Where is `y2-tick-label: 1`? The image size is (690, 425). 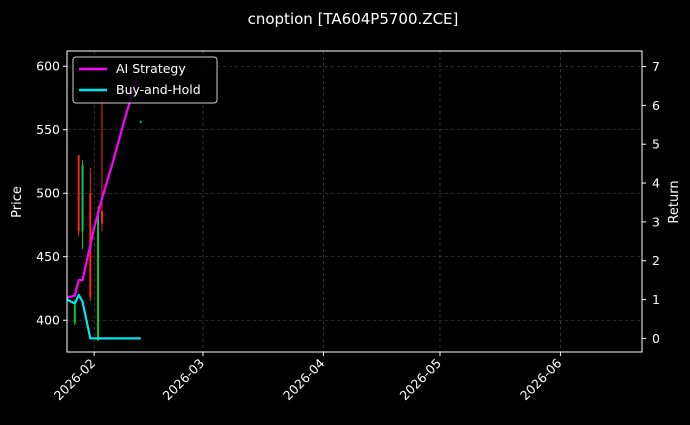
y2-tick-label: 1 is located at coordinates (656, 299).